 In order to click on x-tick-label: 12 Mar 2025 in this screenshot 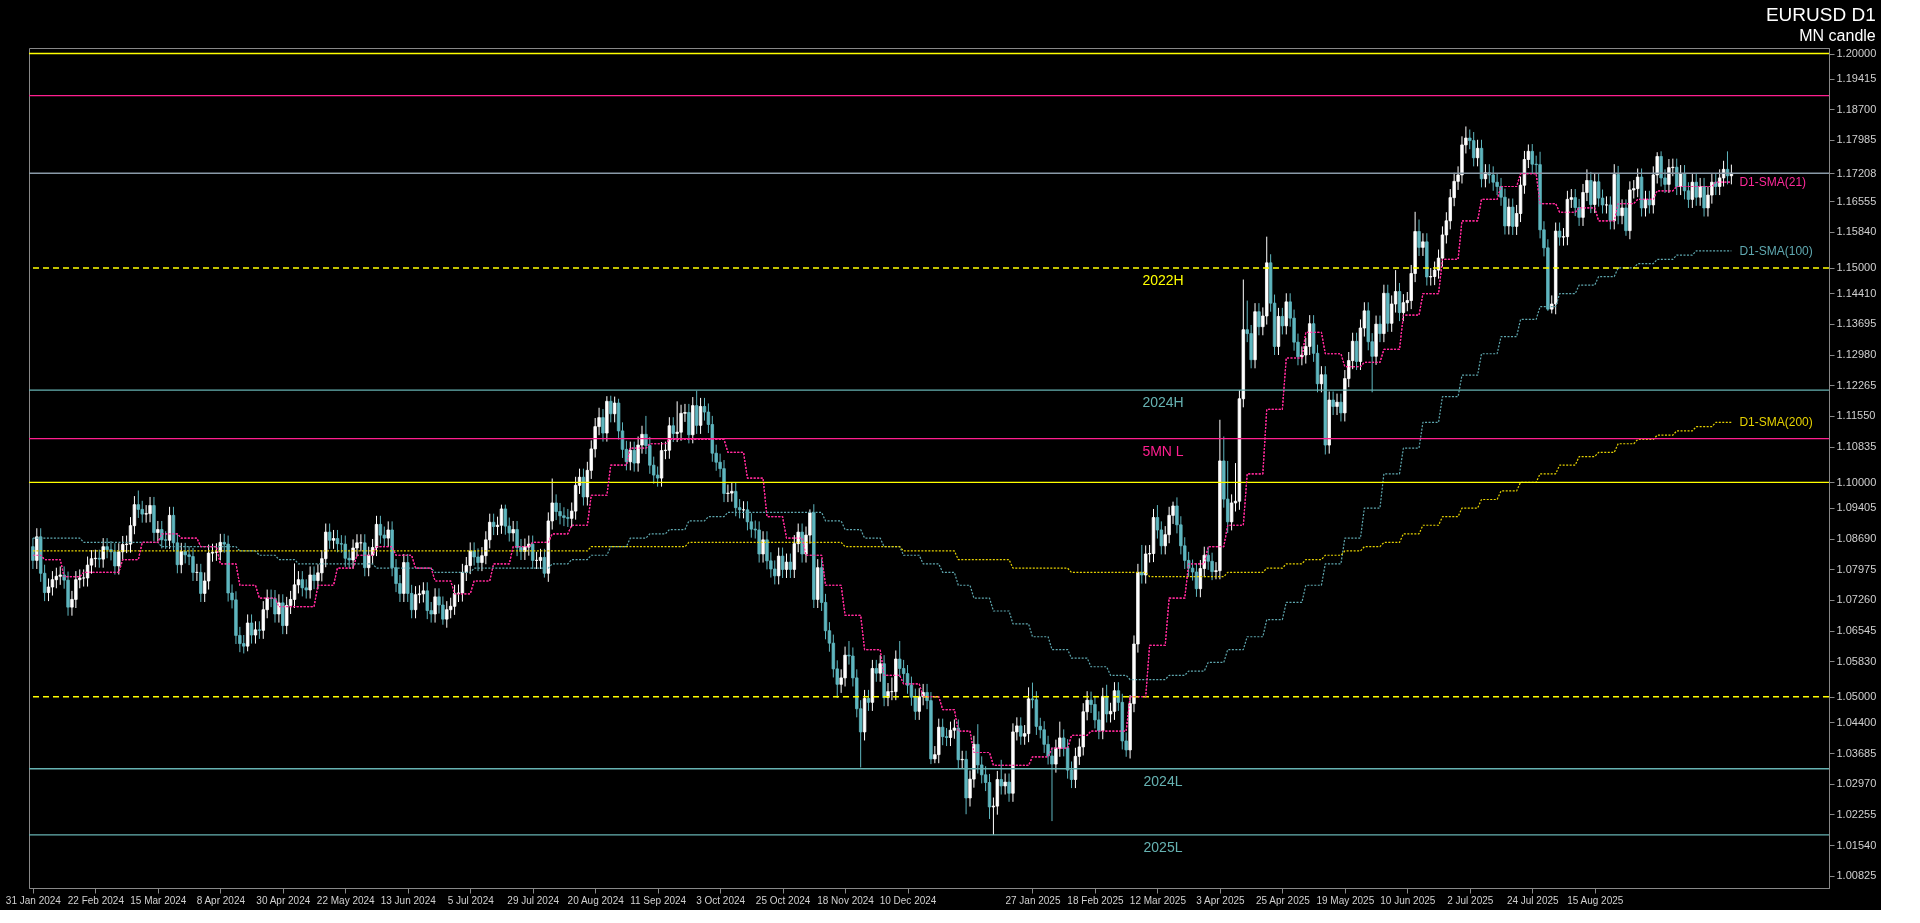, I will do `click(1158, 900)`.